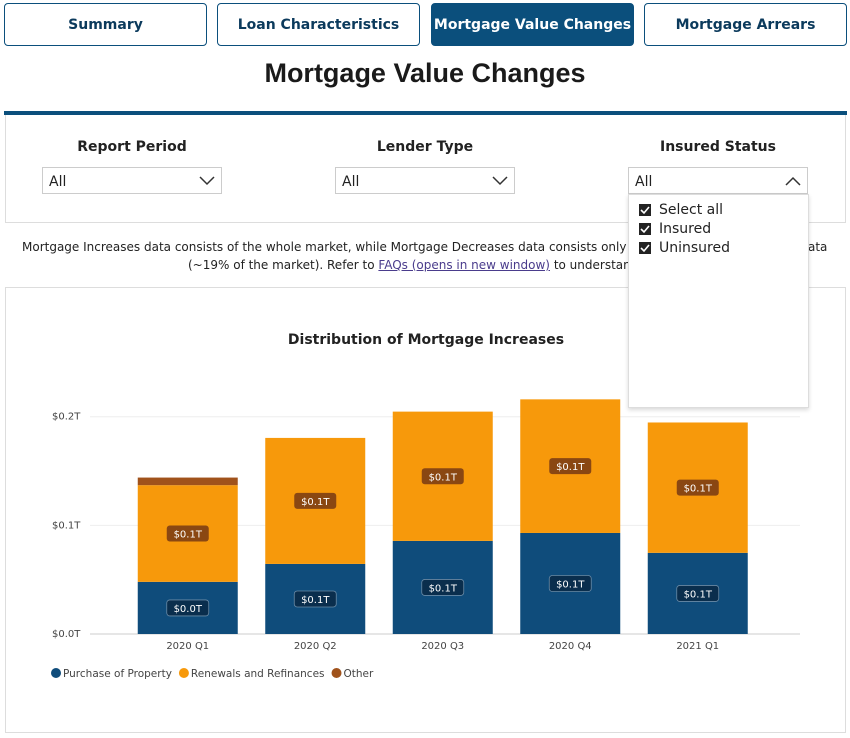  What do you see at coordinates (697, 646) in the screenshot?
I see `x-tick-label: 2021 Q1` at bounding box center [697, 646].